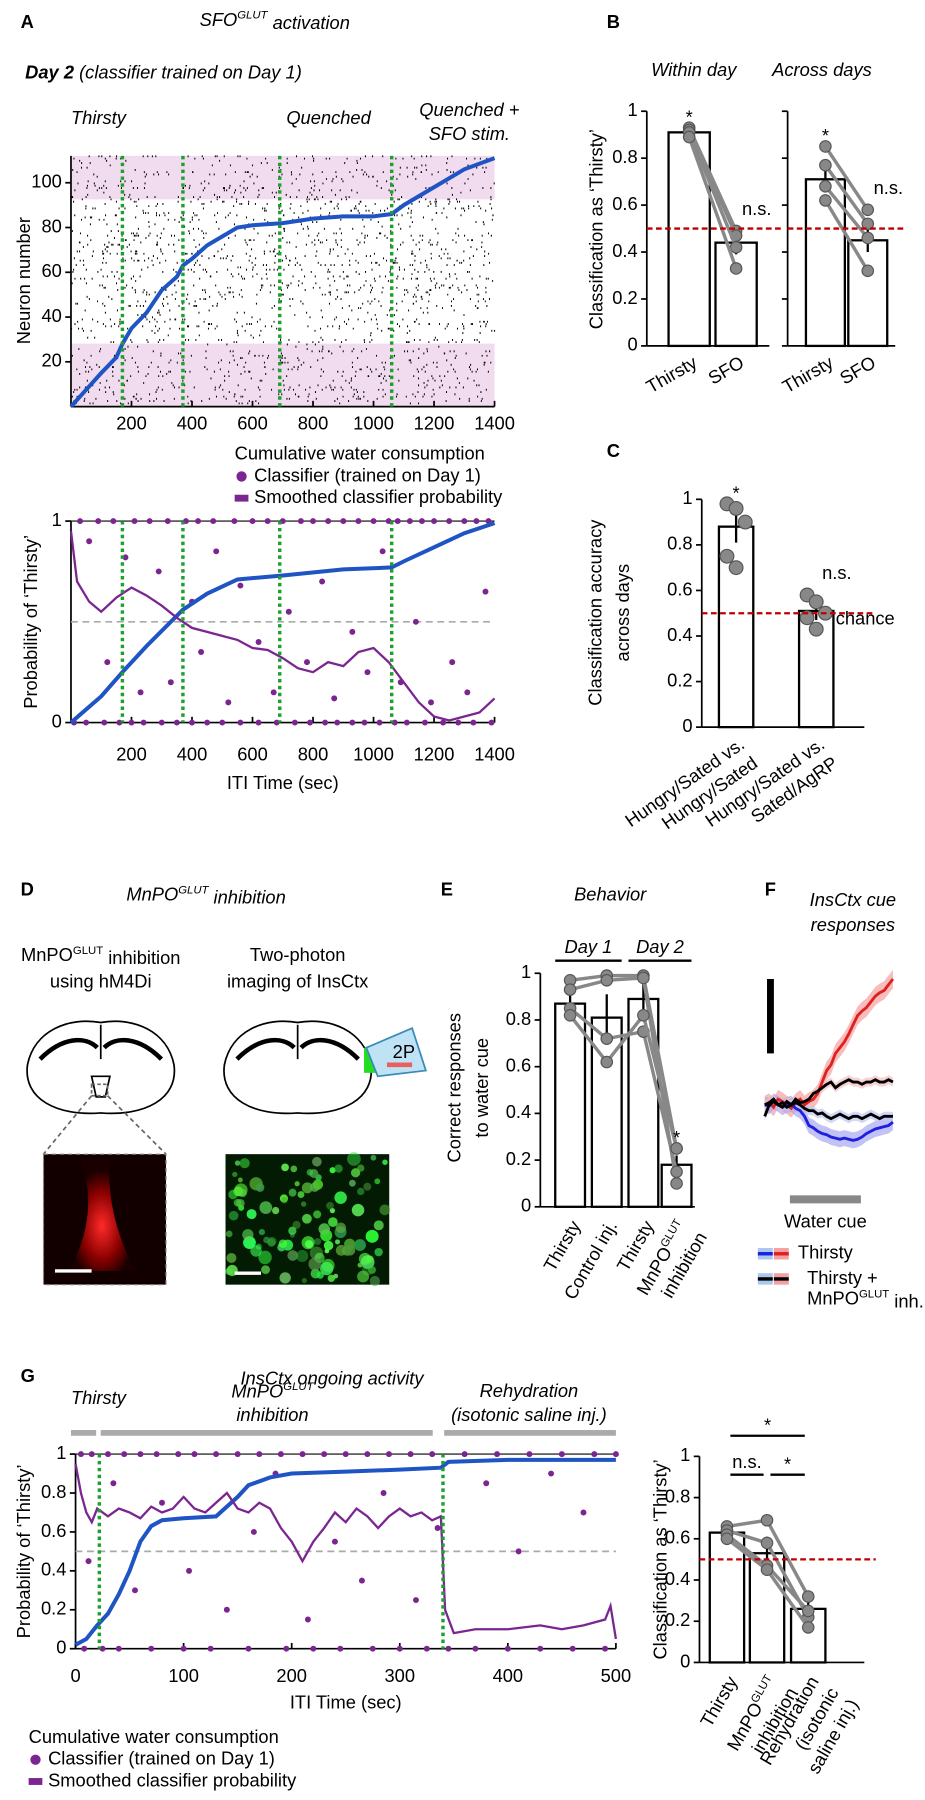  I want to click on section-label: Quenched +, so click(469, 109).